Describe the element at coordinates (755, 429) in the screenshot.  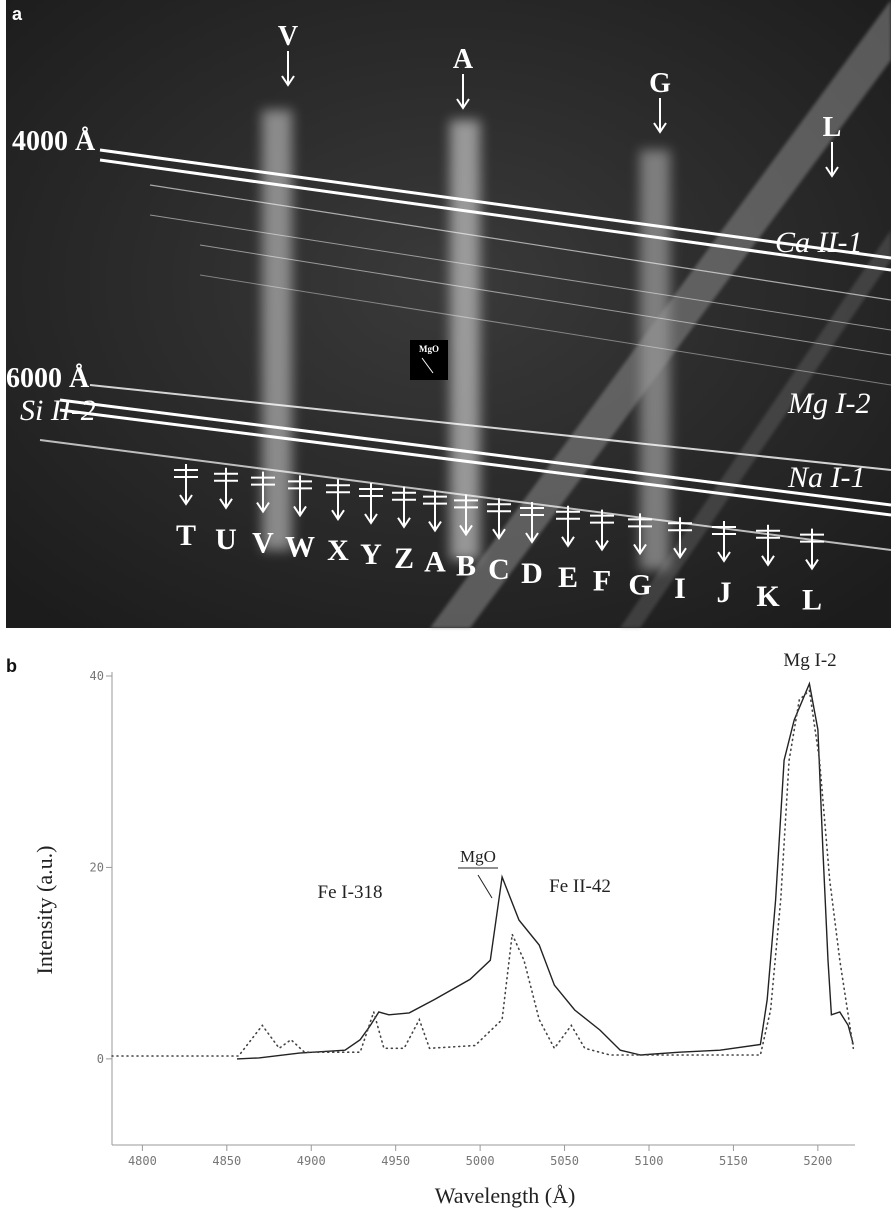
I see `diagonal-streak` at that location.